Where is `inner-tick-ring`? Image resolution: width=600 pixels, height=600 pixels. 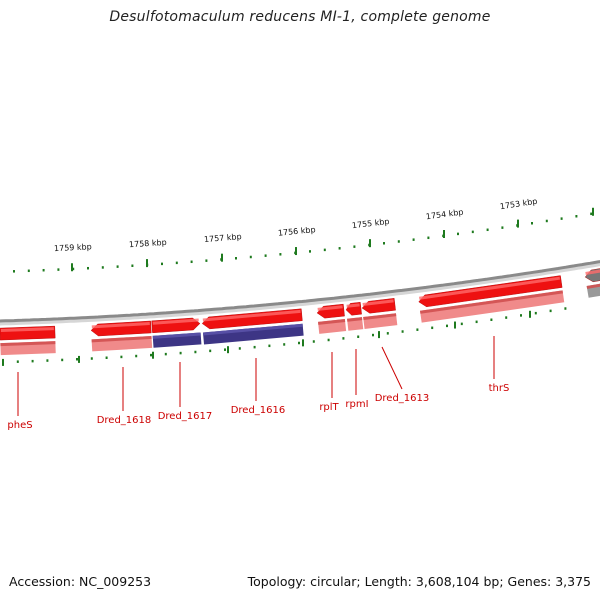 inner-tick-ring is located at coordinates (284, 336).